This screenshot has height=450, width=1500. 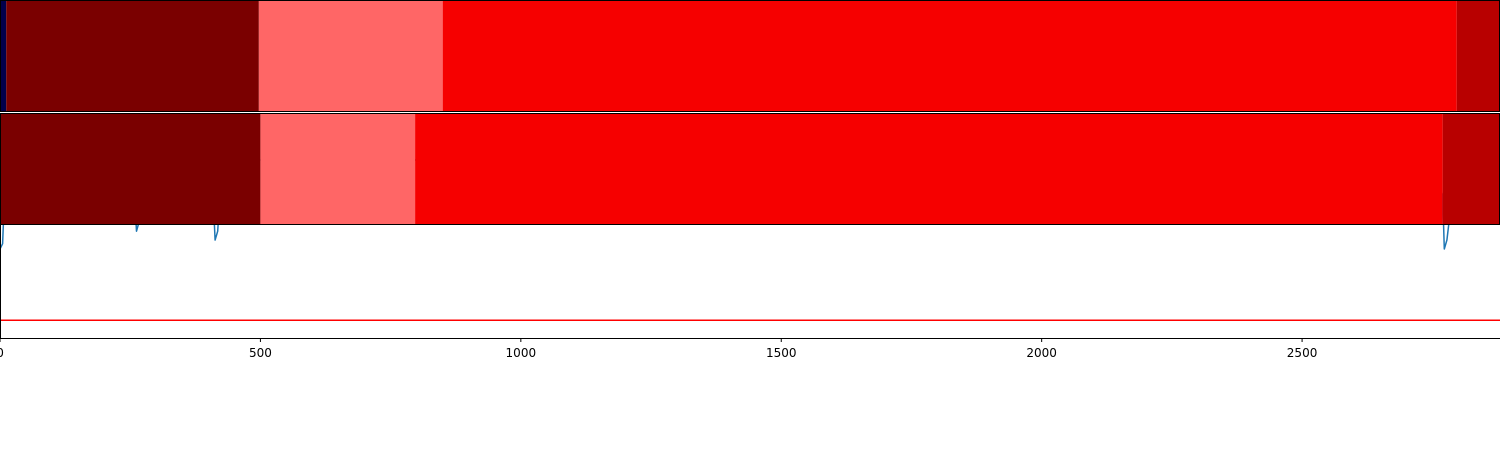 What do you see at coordinates (781, 353) in the screenshot?
I see `x-tick-label-1500: 1500` at bounding box center [781, 353].